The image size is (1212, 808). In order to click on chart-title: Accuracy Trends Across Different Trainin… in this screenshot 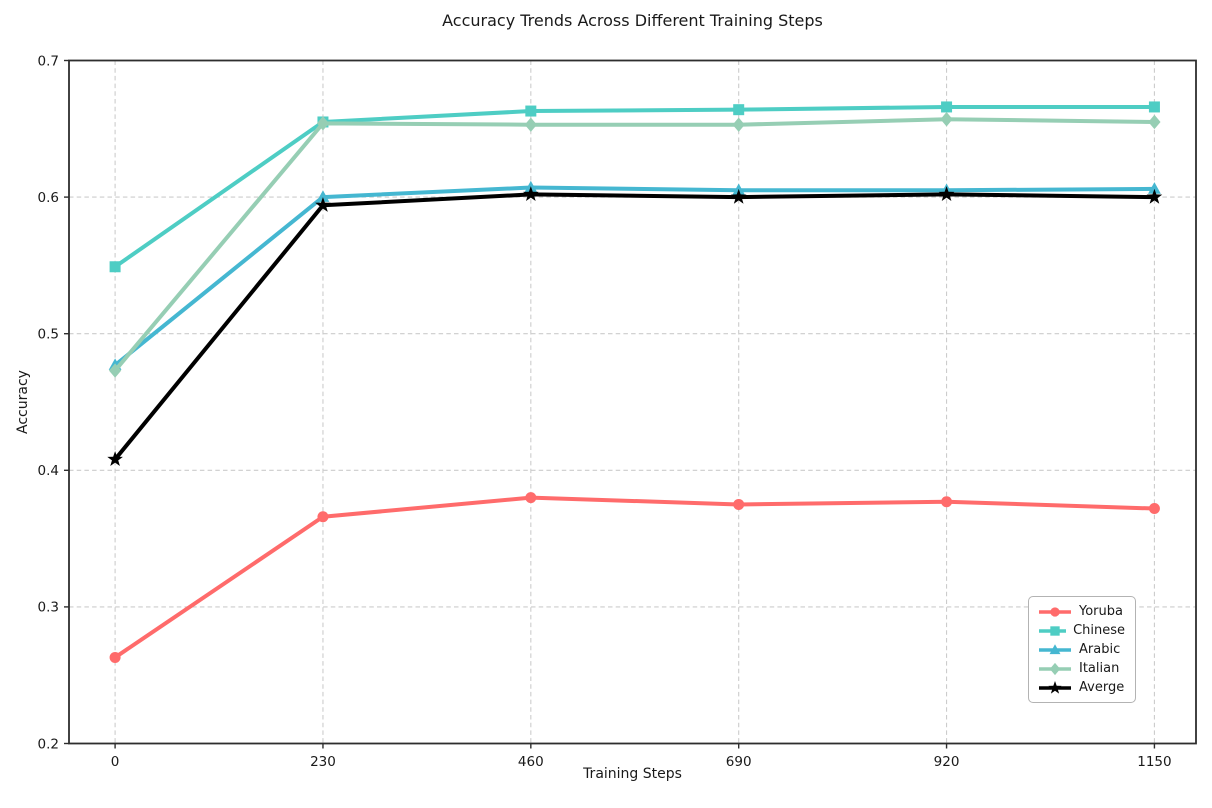, I will do `click(632, 20)`.